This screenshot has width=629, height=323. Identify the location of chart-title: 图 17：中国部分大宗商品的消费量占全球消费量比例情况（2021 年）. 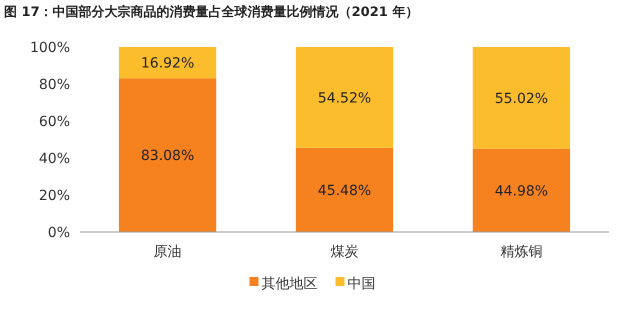
(211, 12).